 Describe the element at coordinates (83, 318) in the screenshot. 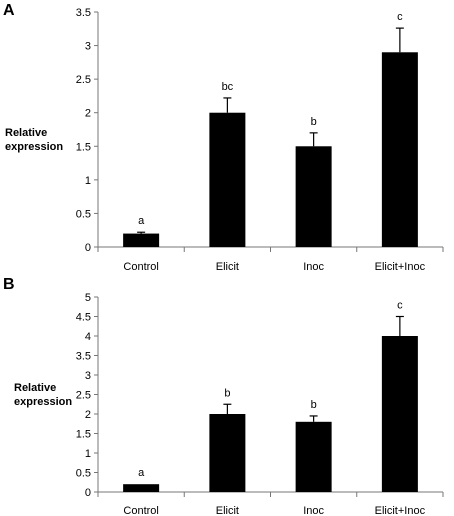

I see `y-tick-label: 4.5` at that location.